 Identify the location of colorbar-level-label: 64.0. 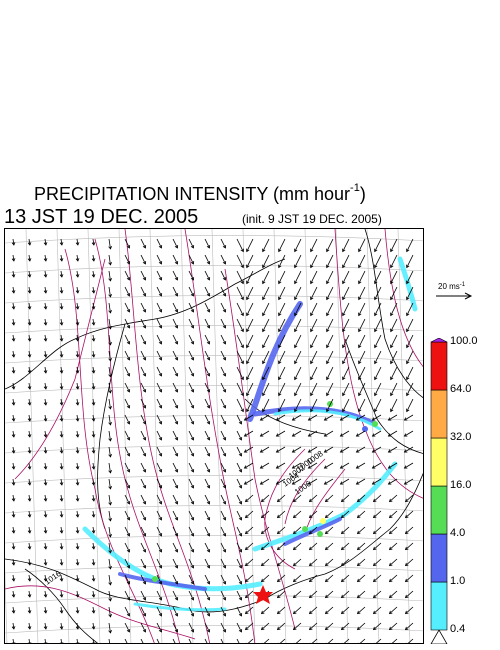
(461, 389).